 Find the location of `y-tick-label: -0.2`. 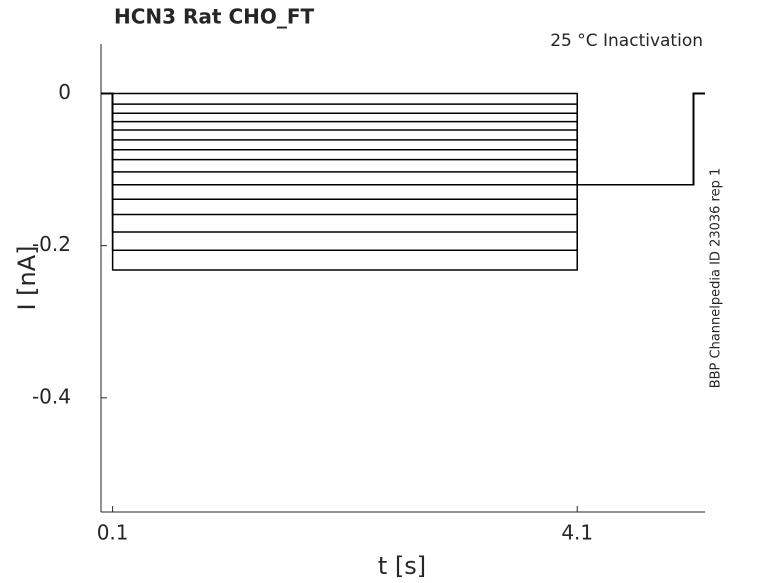

y-tick-label: -0.2 is located at coordinates (51, 244).